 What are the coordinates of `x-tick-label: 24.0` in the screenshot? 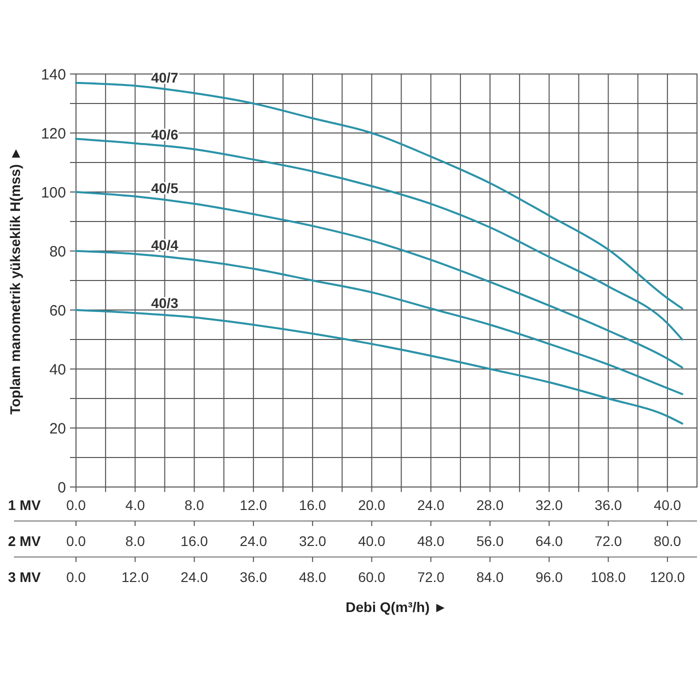 It's located at (431, 504).